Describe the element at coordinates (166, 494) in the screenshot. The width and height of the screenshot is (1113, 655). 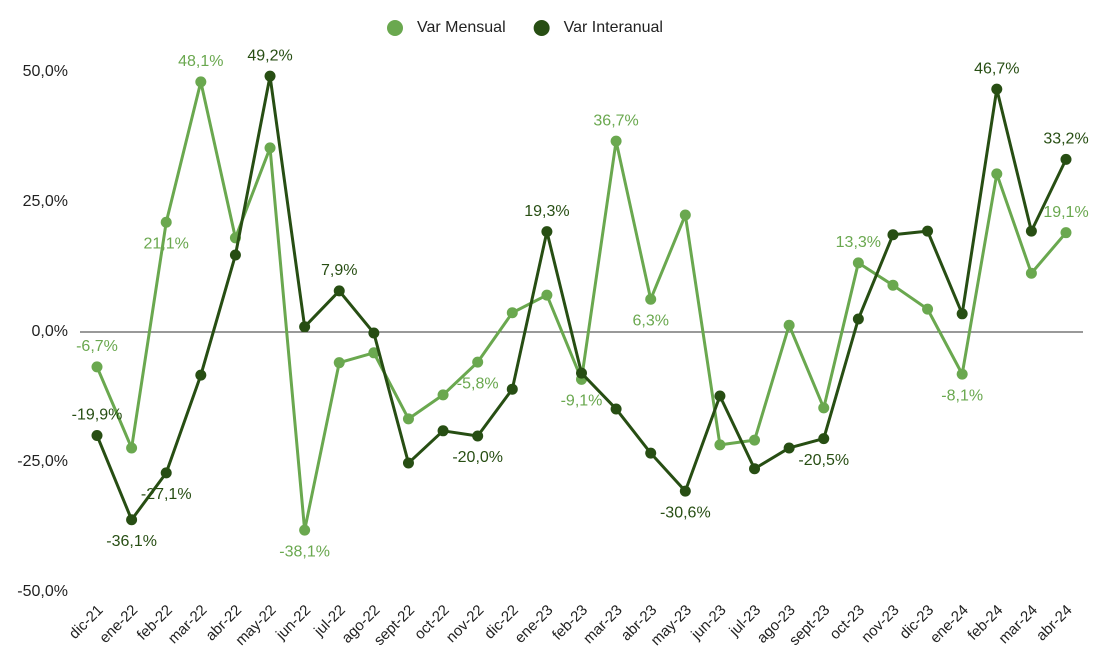
I see `data-label: -27,1%` at that location.